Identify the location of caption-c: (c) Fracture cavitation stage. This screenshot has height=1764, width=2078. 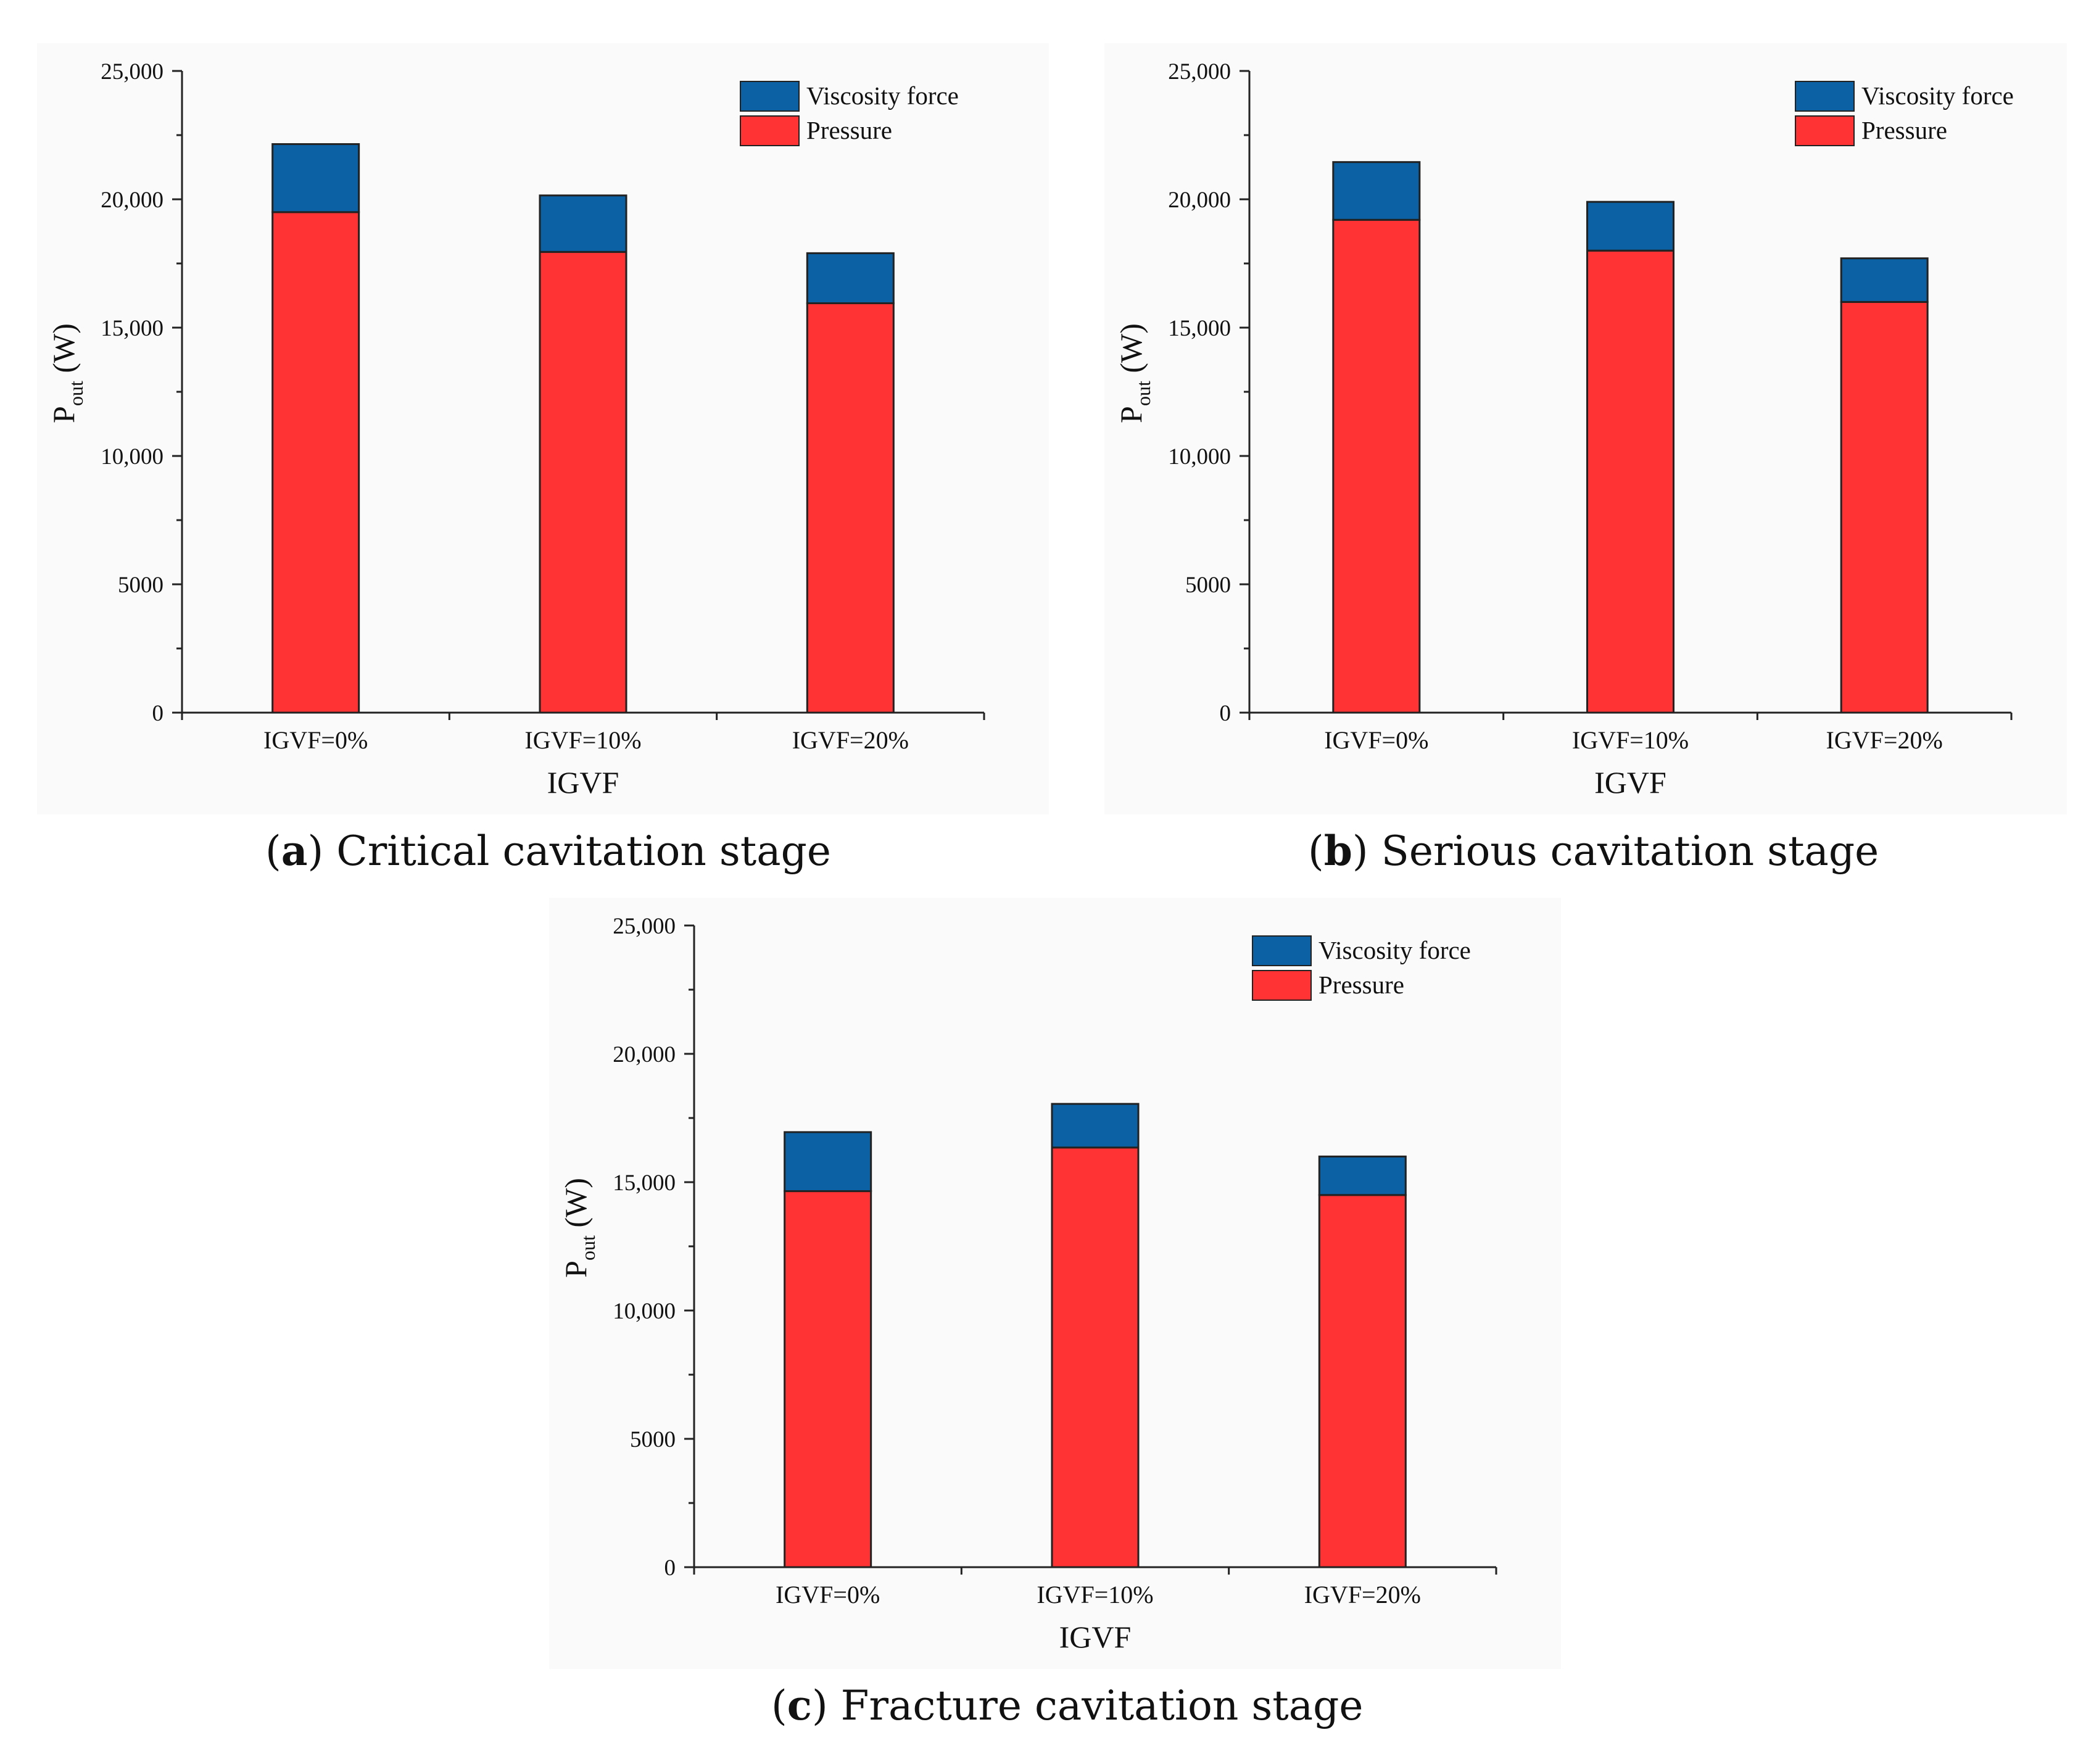
(1067, 1705).